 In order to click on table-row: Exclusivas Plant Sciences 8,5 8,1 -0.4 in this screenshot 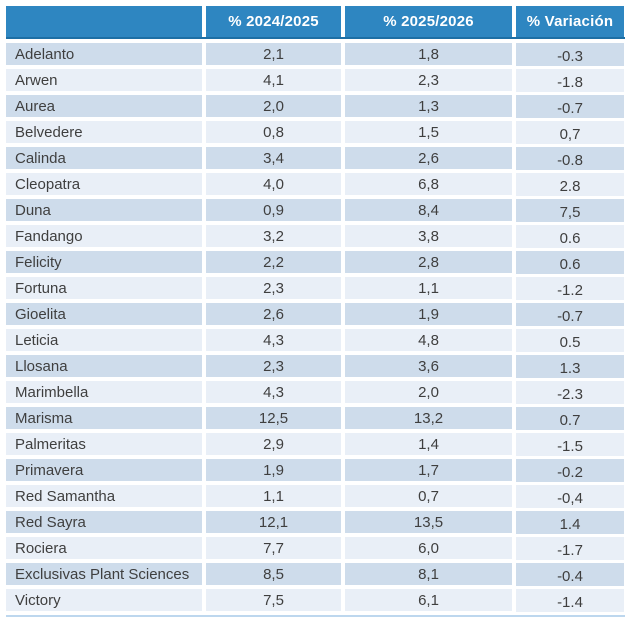, I will do `click(315, 574)`.